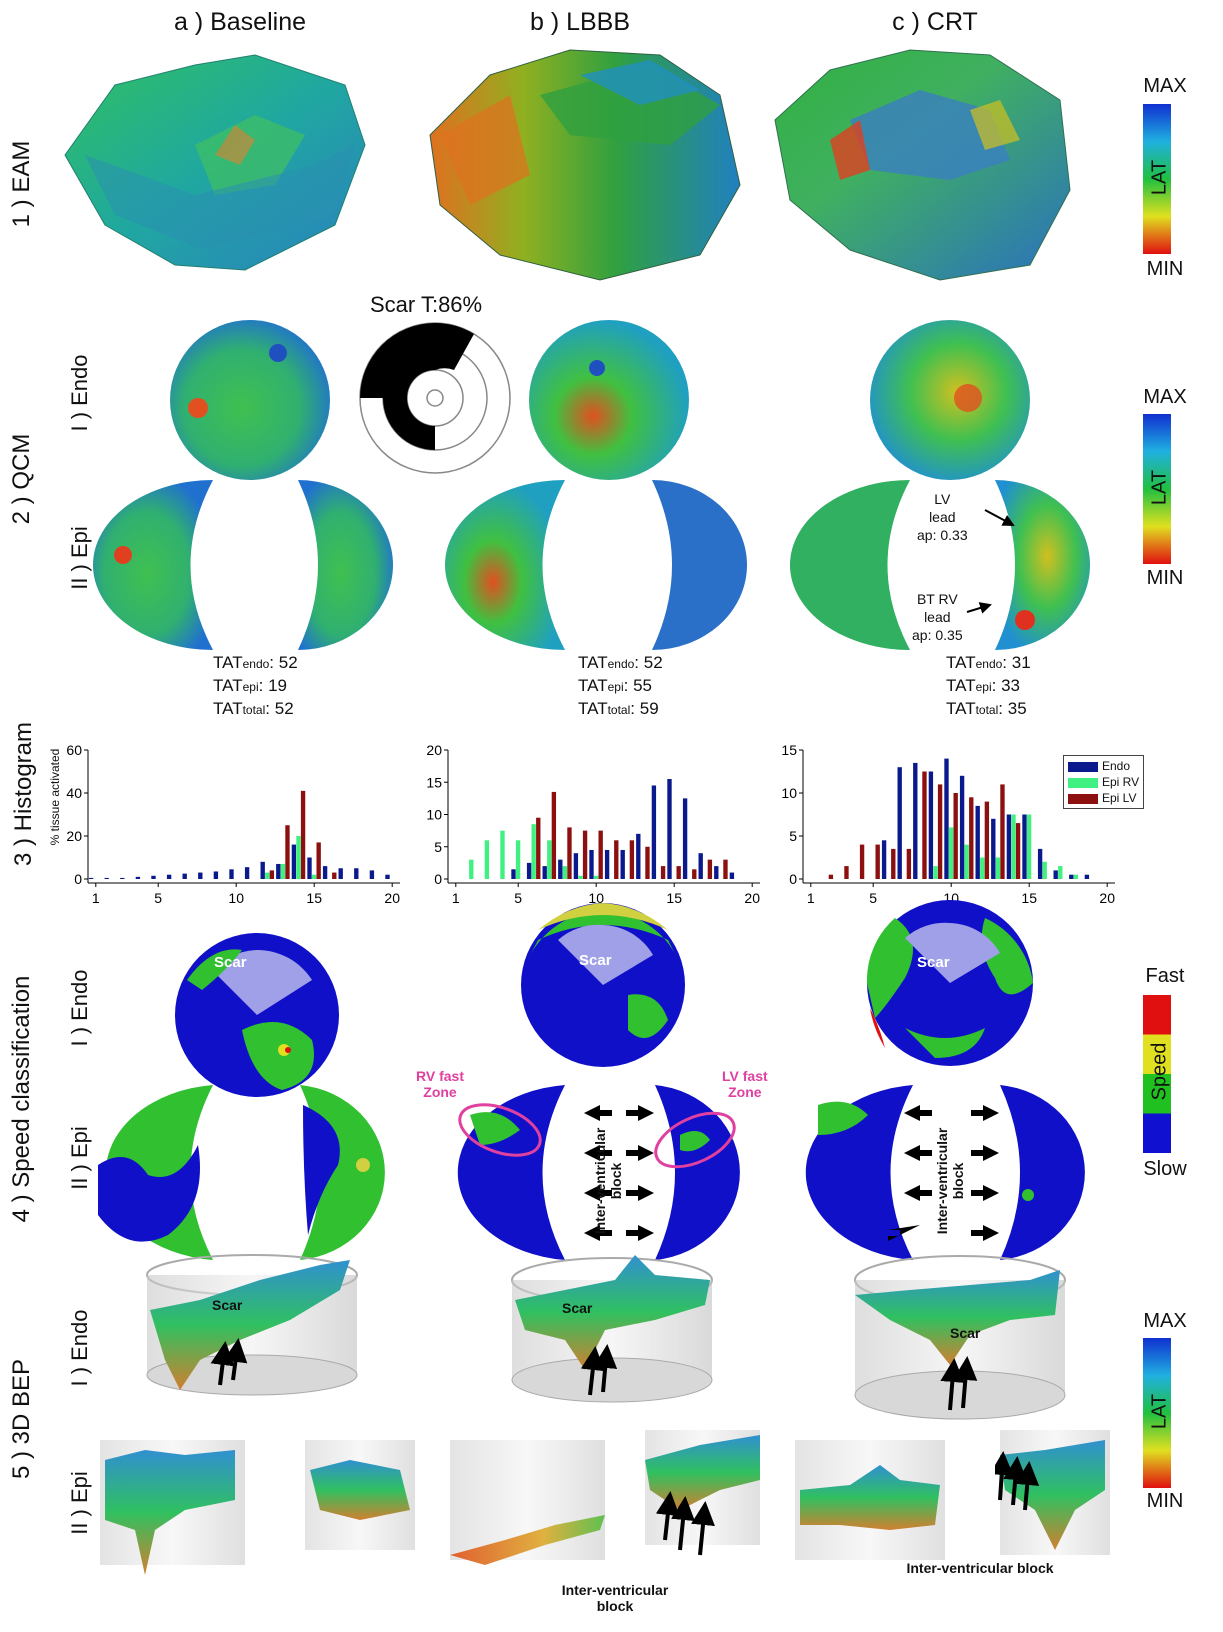 This screenshot has width=1223, height=1632. I want to click on rv-lead-annotation: BT RV lead ap: 0.35, so click(937, 617).